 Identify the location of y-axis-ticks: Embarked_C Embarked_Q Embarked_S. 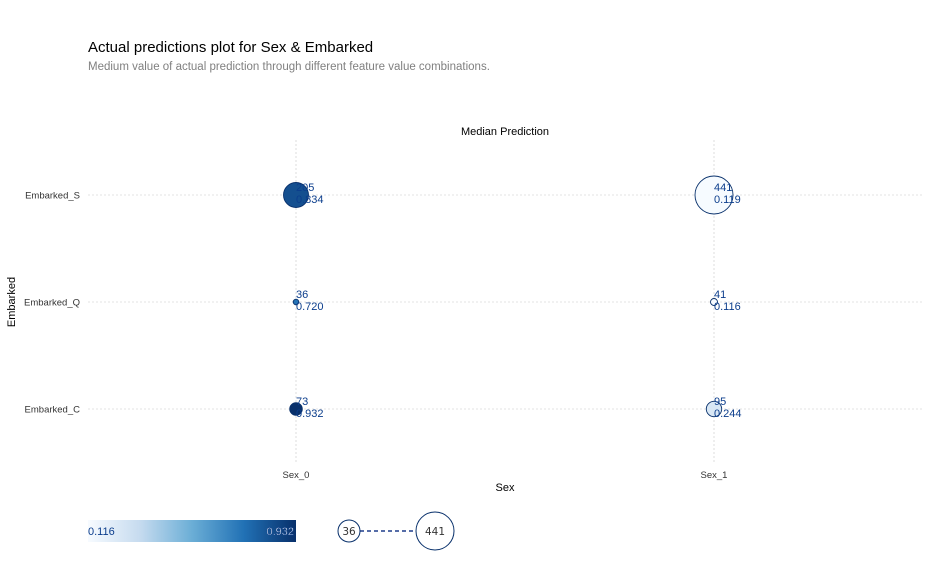
(52, 303).